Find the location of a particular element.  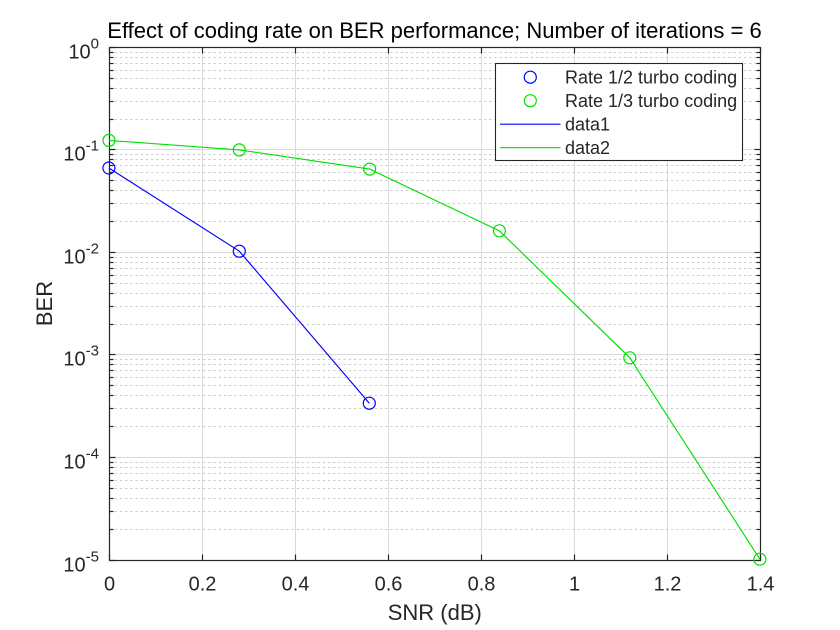

svg-text: SNR (dB) is located at coordinates (435, 612).